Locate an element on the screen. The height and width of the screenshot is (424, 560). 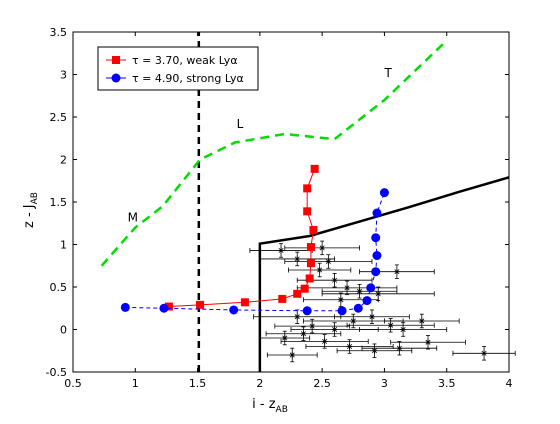
x-tick-label: 3.5 is located at coordinates (447, 383).